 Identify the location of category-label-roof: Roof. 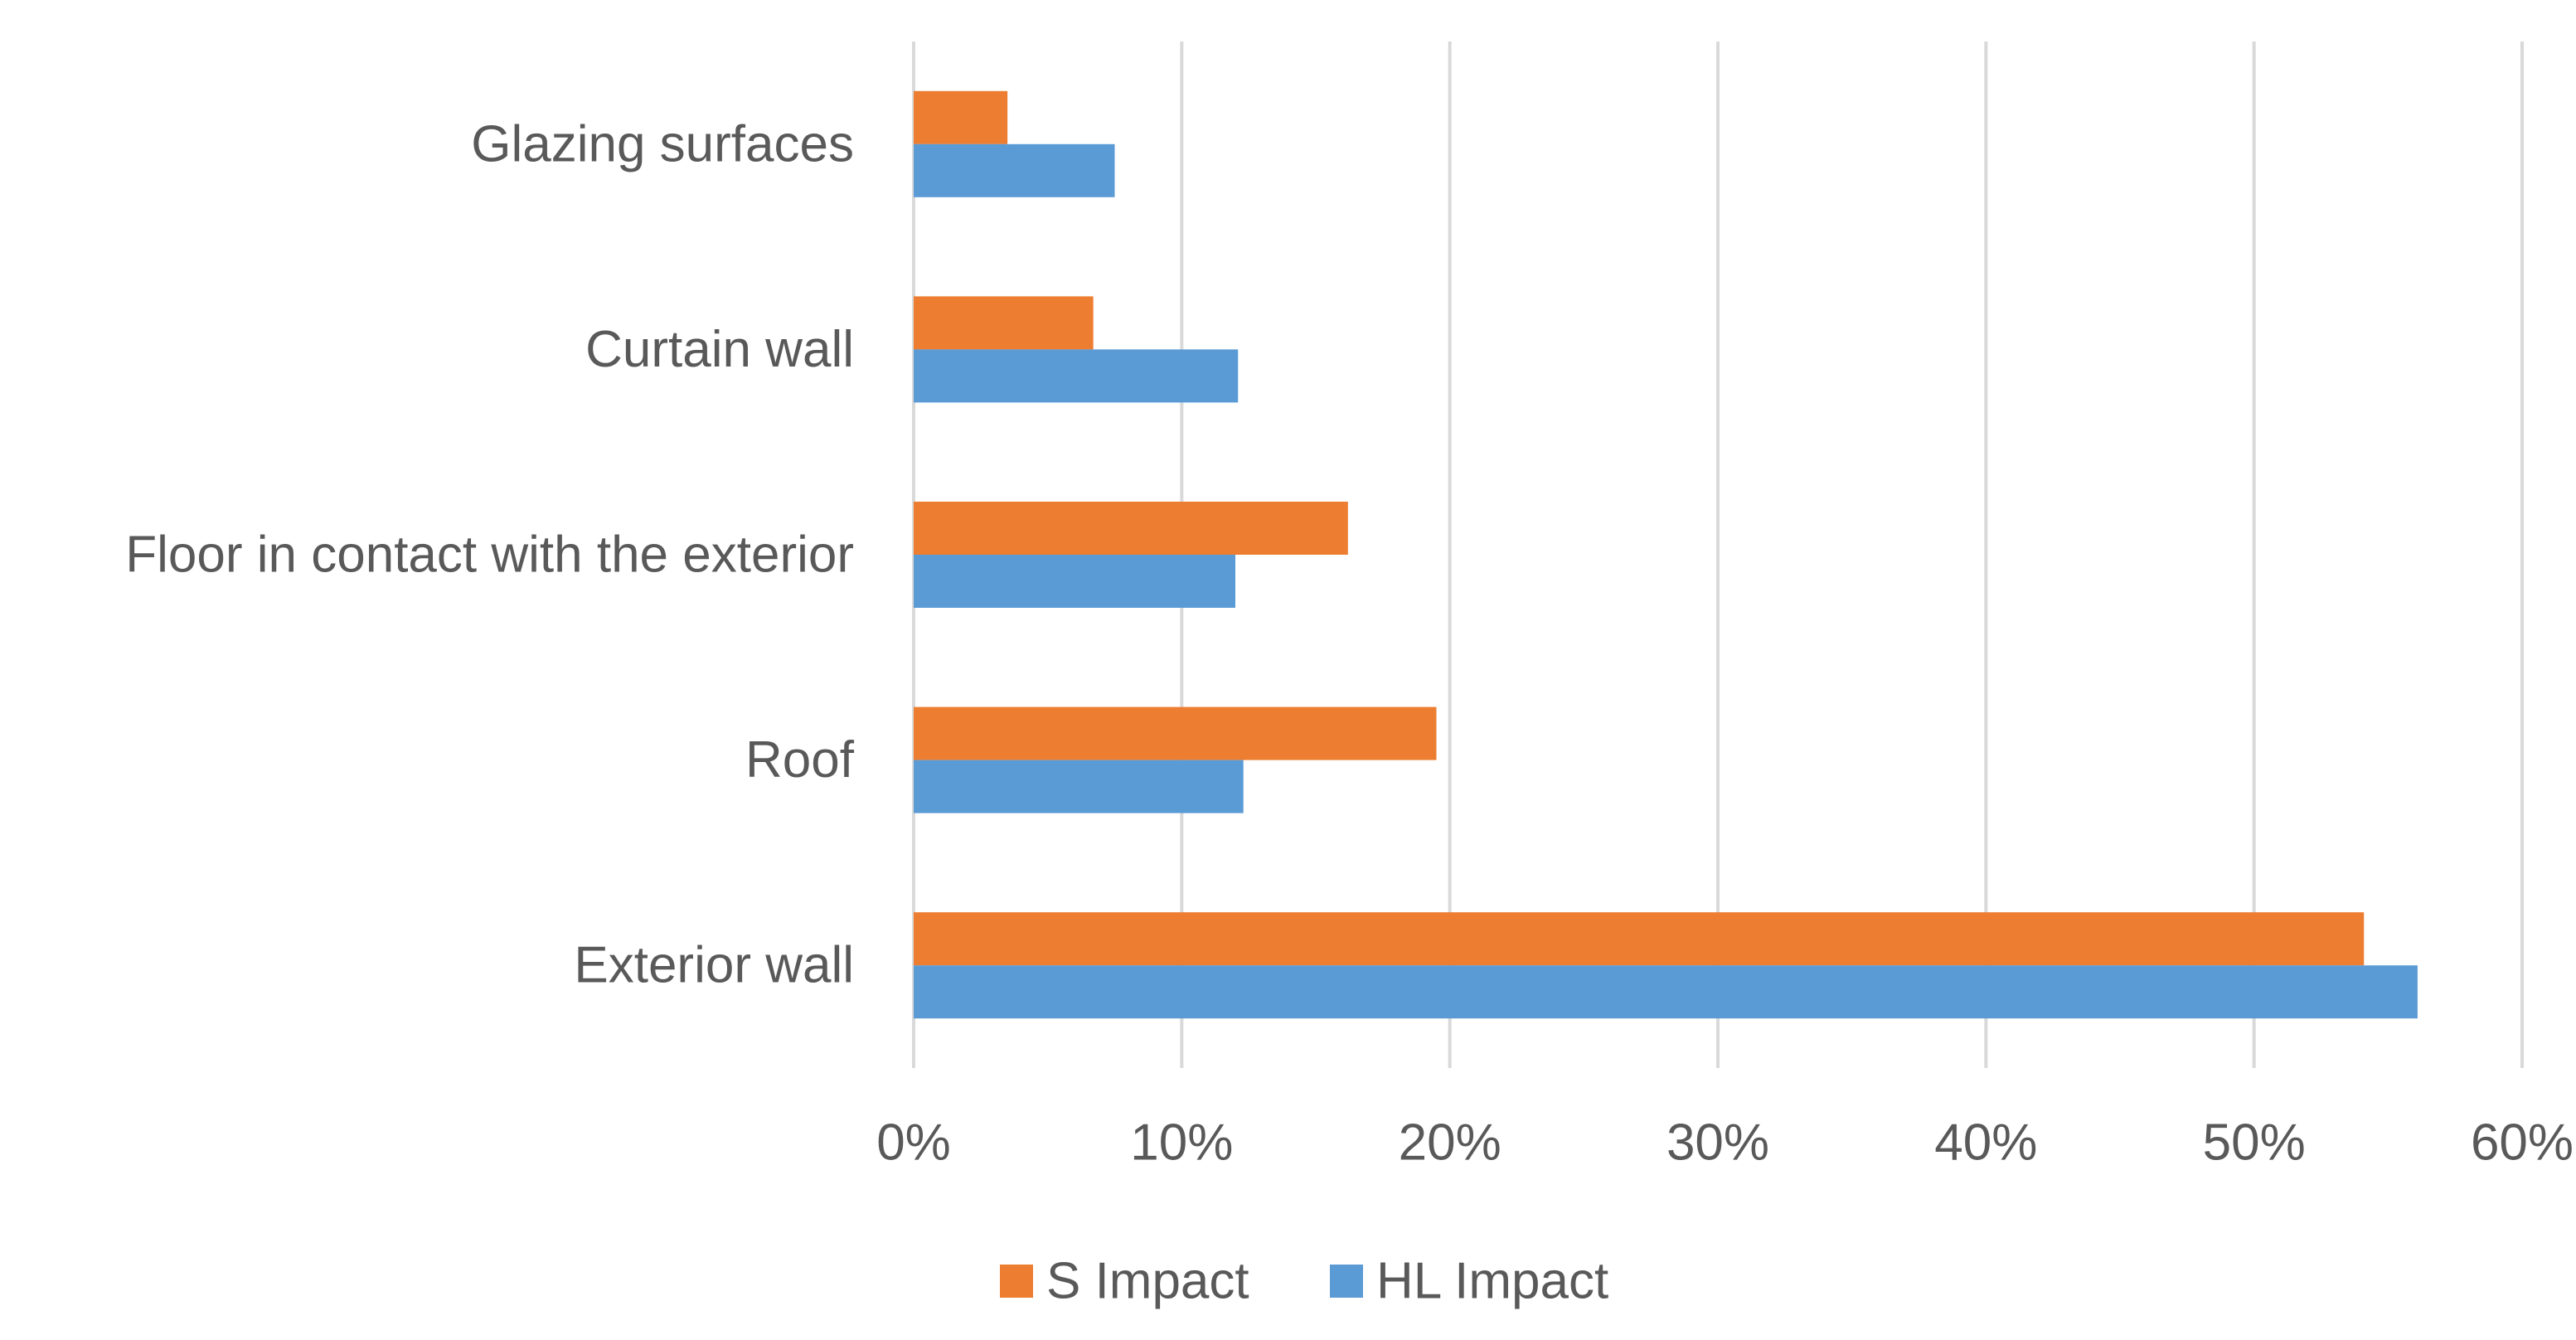
(800, 760).